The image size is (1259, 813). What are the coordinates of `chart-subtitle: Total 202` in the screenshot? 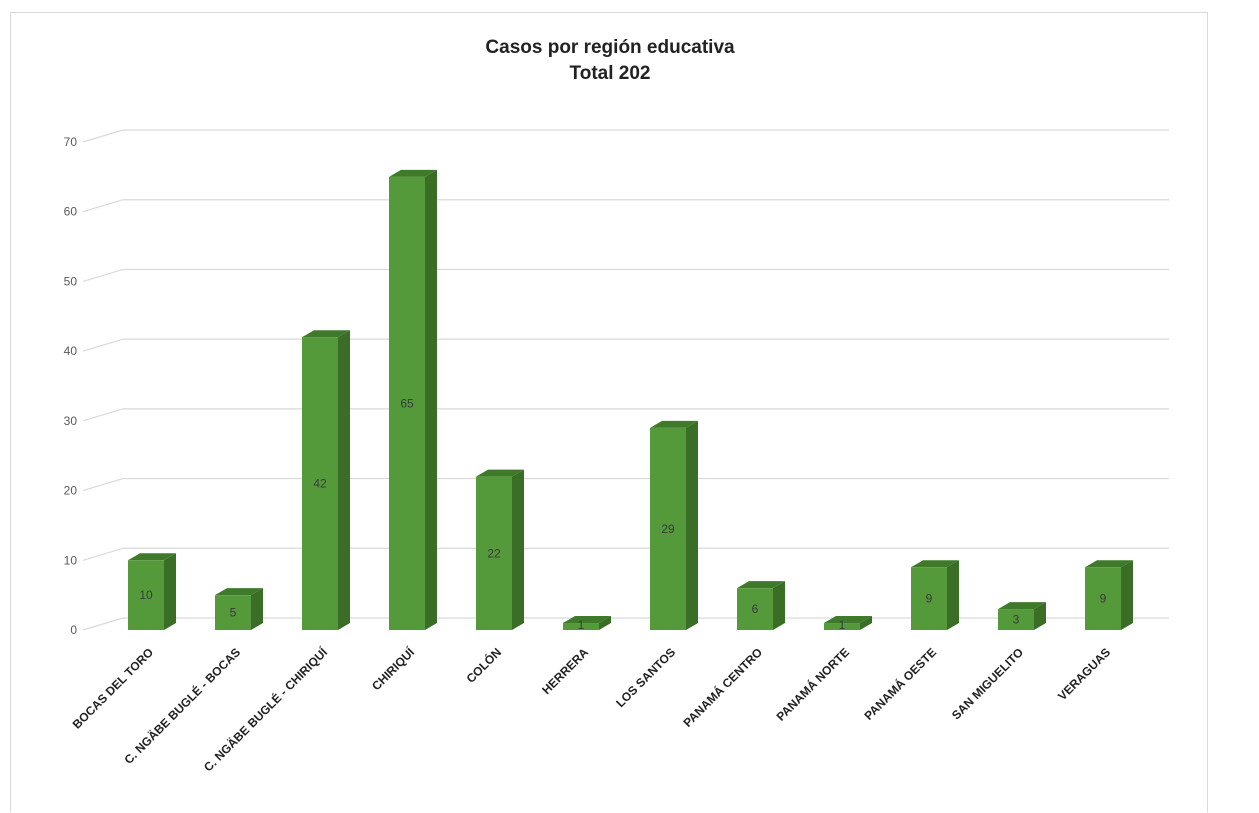 It's located at (610, 73).